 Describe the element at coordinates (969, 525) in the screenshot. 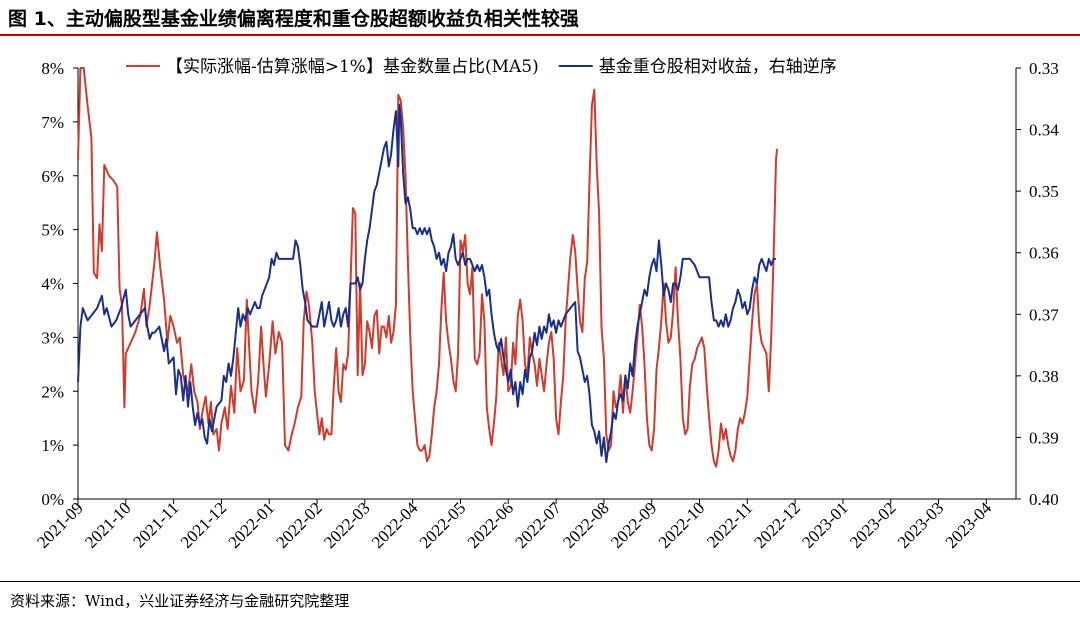

I see `x-tick-label: 2023-04` at that location.